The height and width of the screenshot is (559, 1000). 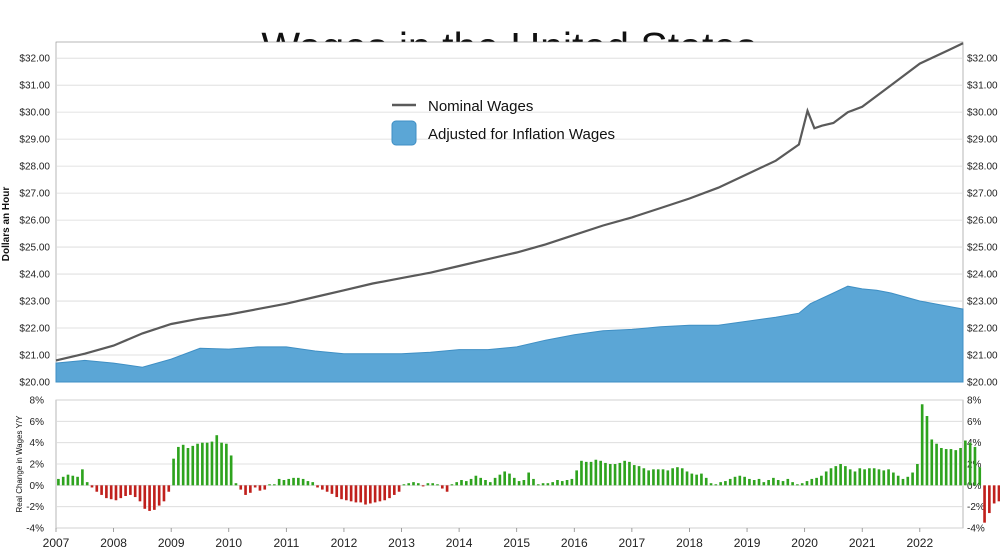 What do you see at coordinates (982, 140) in the screenshot?
I see `y-tick-label-right: $29.00` at bounding box center [982, 140].